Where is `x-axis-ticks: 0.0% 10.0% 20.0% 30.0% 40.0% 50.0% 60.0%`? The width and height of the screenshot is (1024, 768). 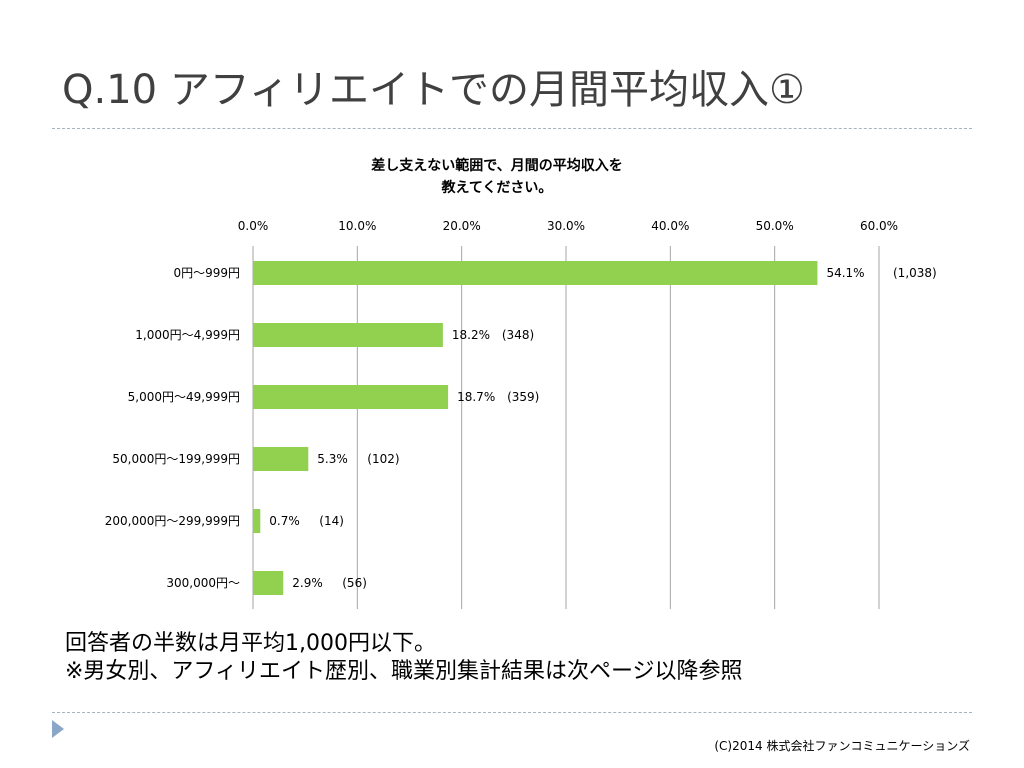
x-axis-ticks: 0.0% 10.0% 20.0% 30.0% 40.0% 50.0% 60.0% is located at coordinates (568, 226).